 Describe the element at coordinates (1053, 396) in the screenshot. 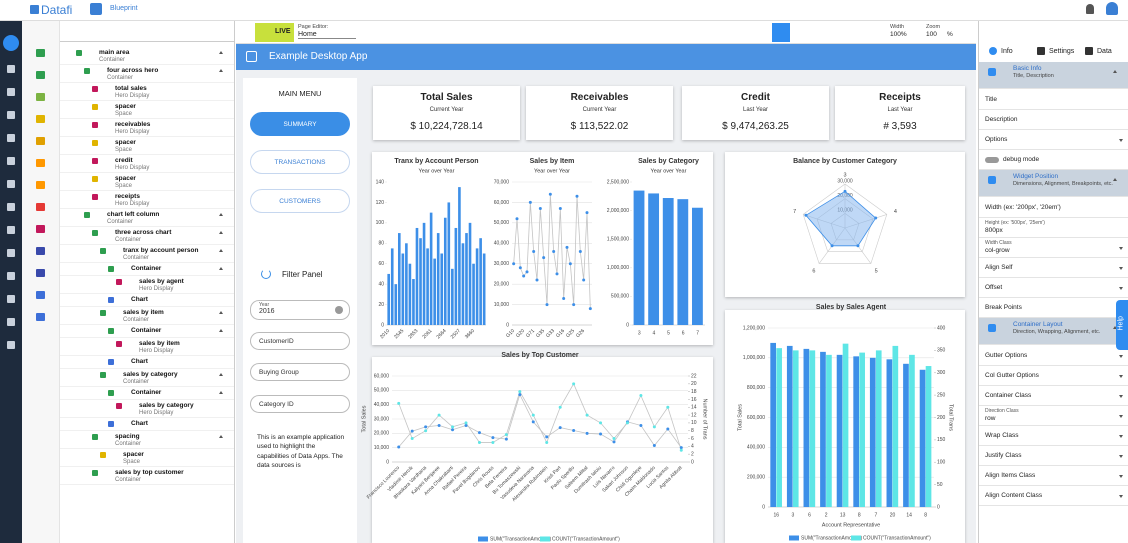

I see `panel-field: Container Class` at that location.